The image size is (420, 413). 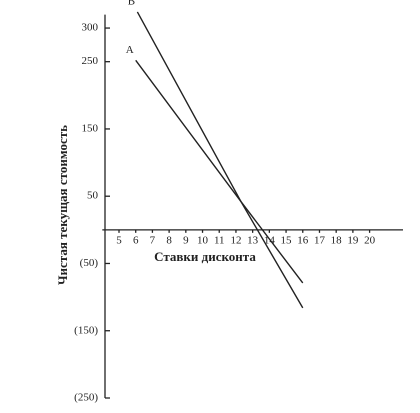 What do you see at coordinates (90, 28) in the screenshot?
I see `y-tick-label: 300` at bounding box center [90, 28].